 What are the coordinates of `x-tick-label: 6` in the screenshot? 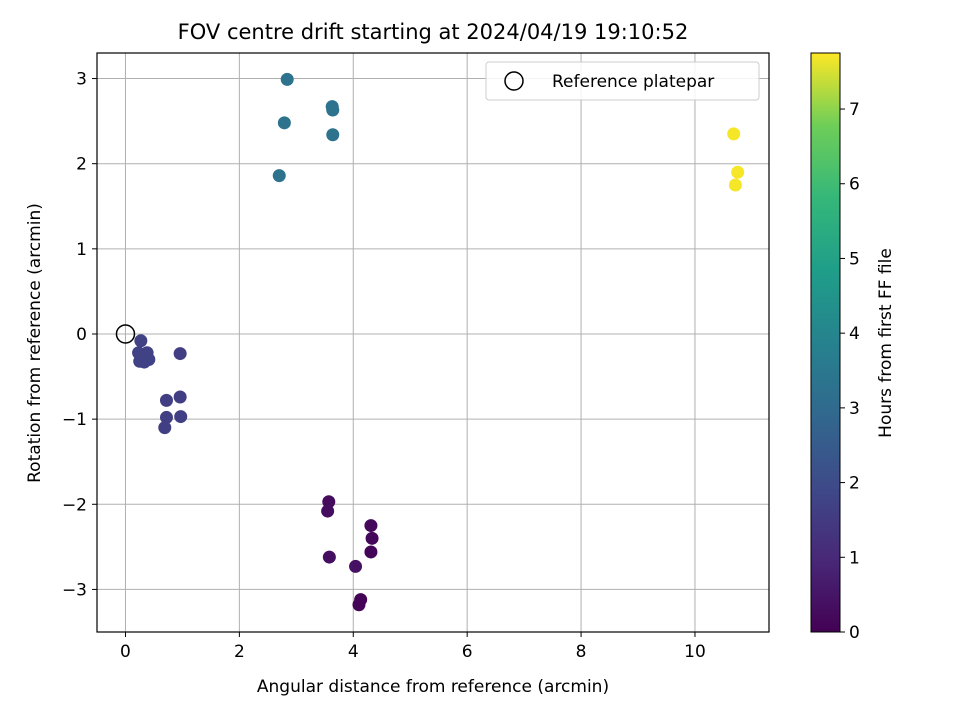 It's located at (467, 652).